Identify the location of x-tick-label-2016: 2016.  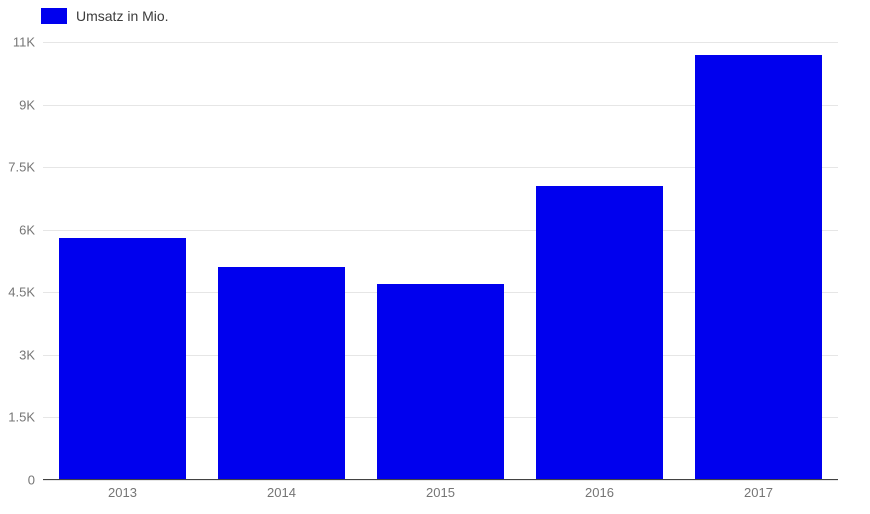
(599, 492).